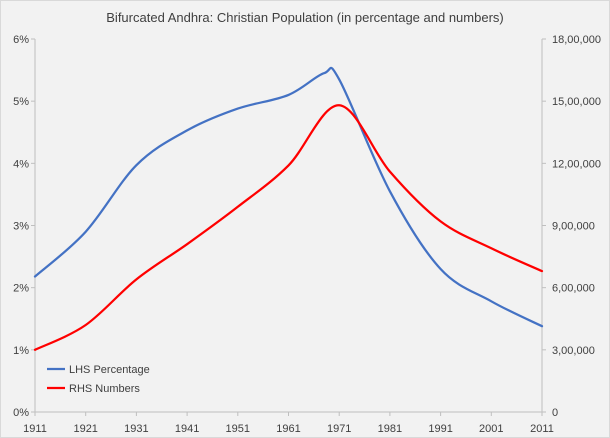 The height and width of the screenshot is (438, 610). I want to click on legend-item-label: RHS Numbers, so click(104, 389).